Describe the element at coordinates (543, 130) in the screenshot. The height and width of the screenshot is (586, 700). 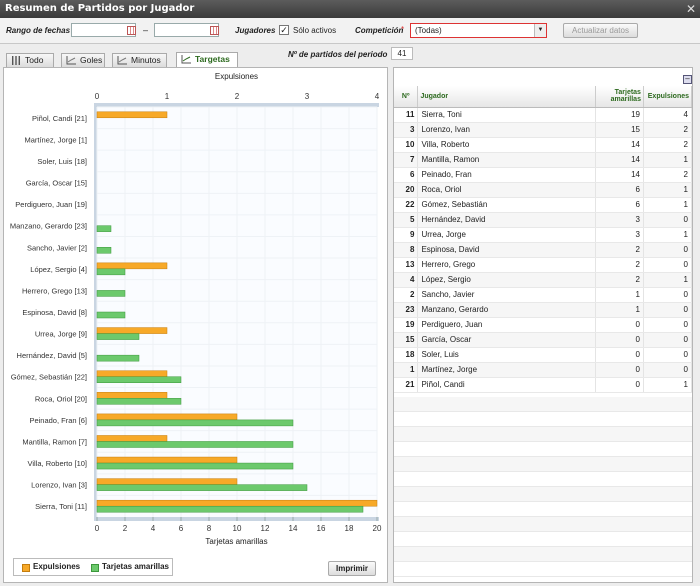
I see `table-row: 3 Lorenzo, Ivan 15 2` at that location.